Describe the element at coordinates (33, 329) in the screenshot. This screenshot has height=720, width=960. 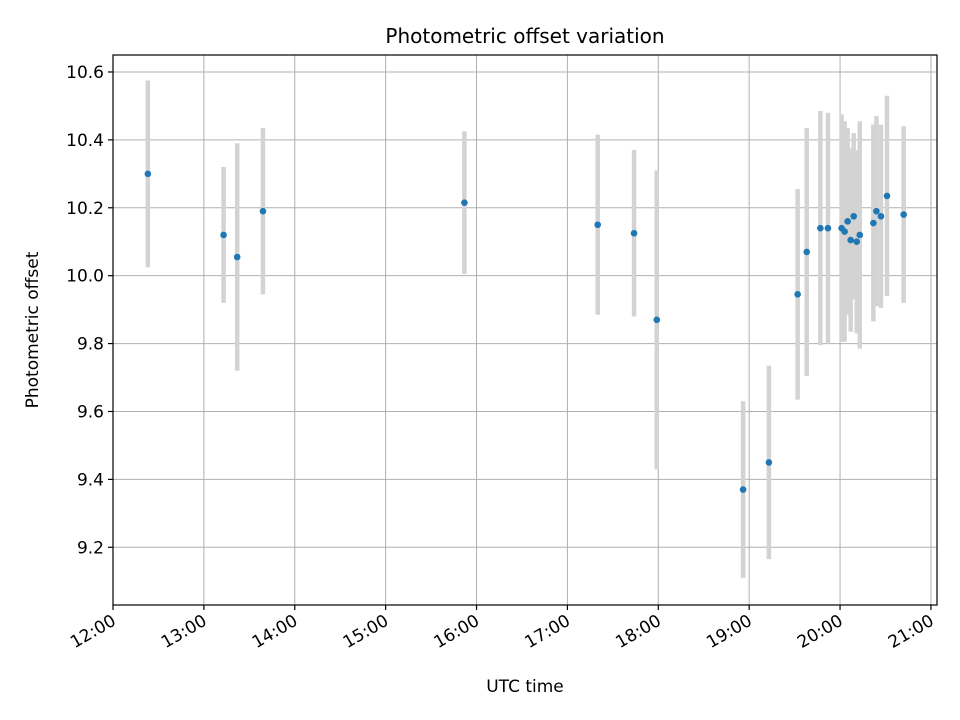
I see `y-axis-label: Photometric offset` at that location.